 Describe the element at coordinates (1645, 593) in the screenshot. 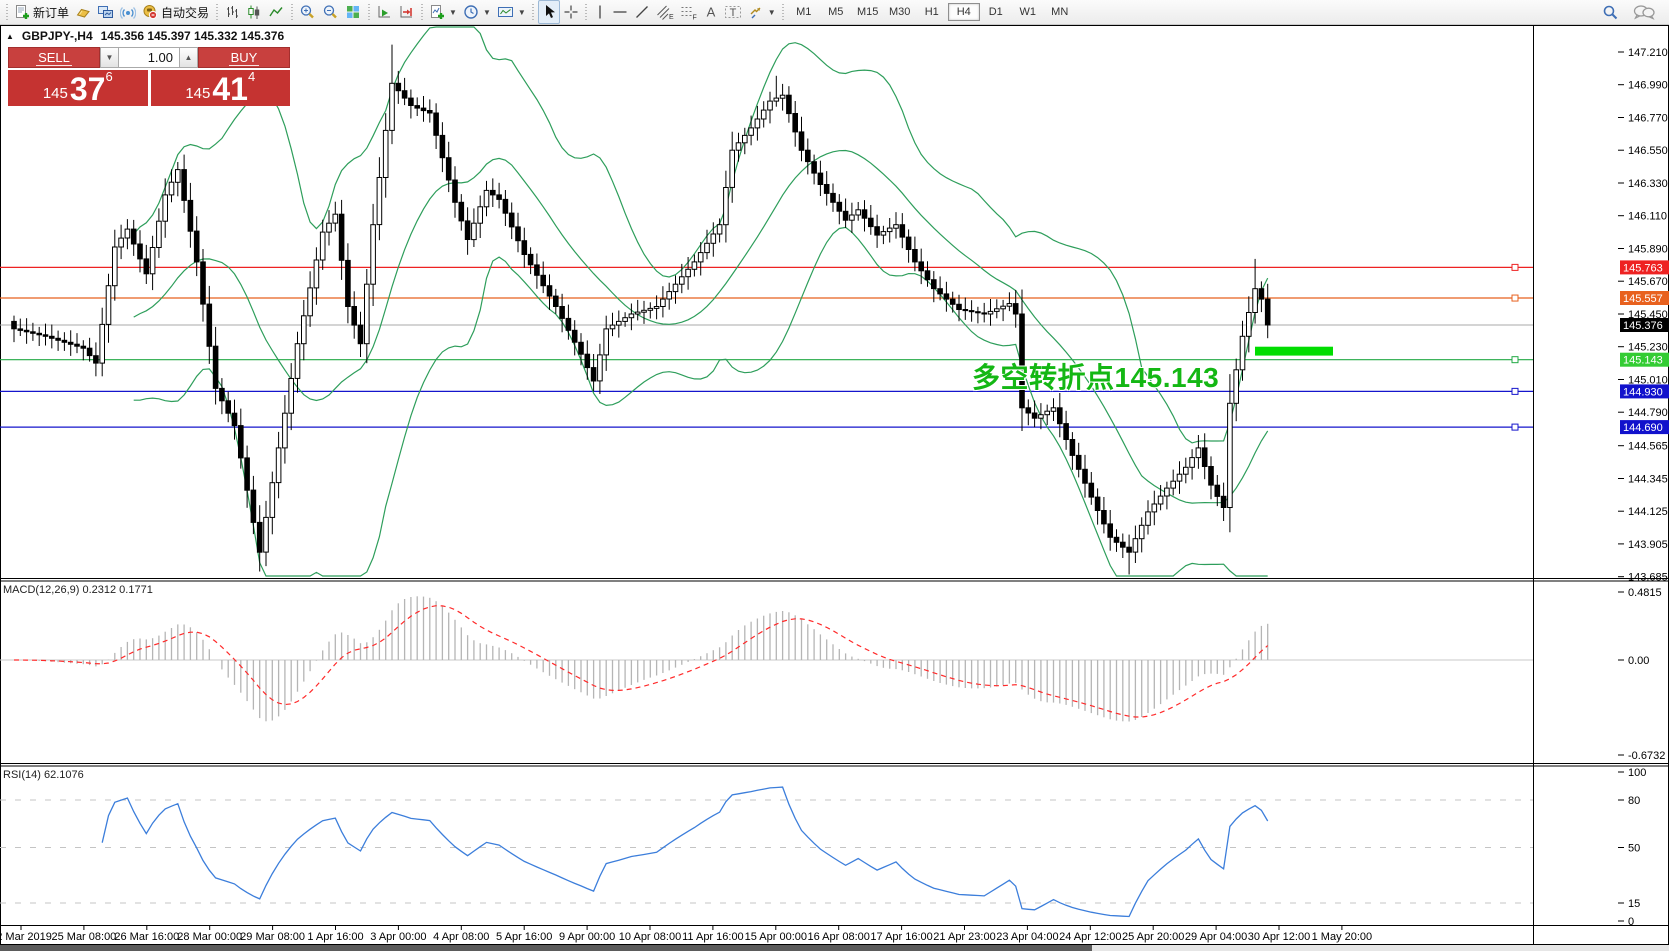

I see `svg-text: 0.4815` at that location.